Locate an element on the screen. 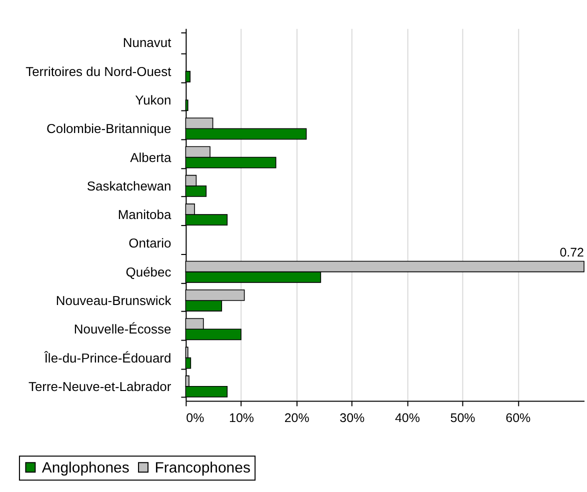  y-tick-label: Alberta is located at coordinates (151, 157).